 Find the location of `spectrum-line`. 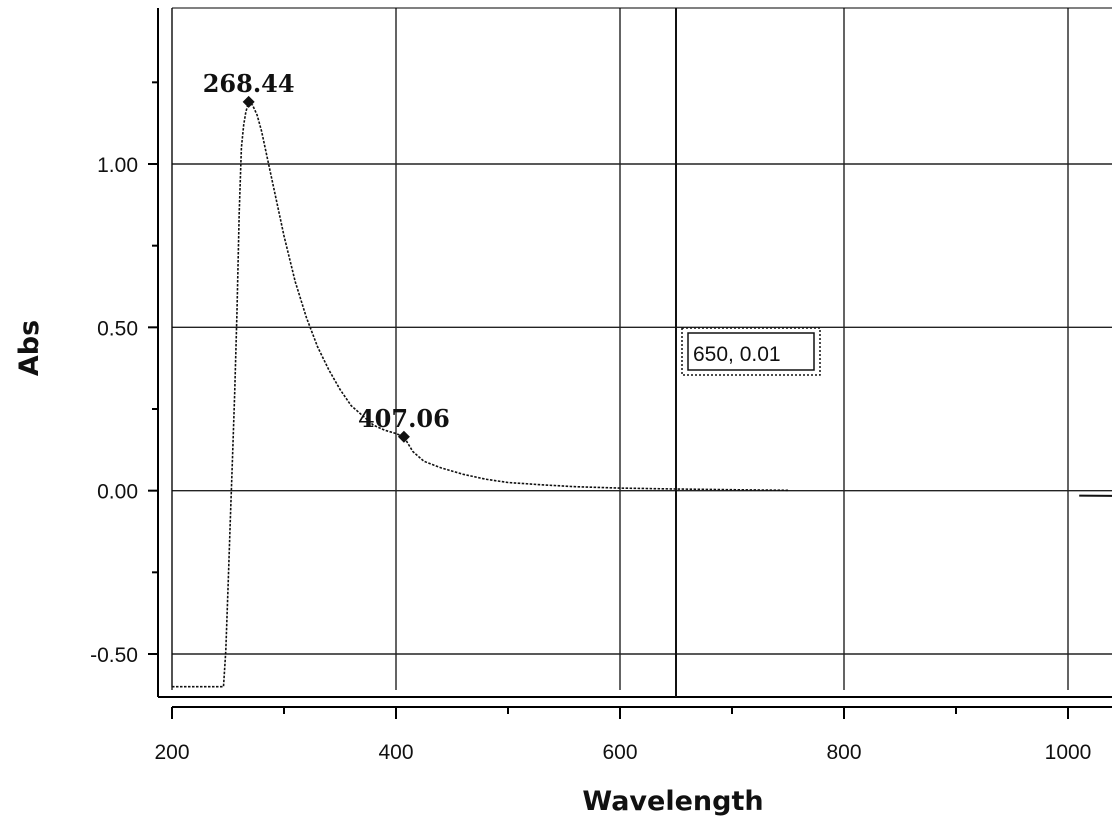

spectrum-line is located at coordinates (1095, 495).